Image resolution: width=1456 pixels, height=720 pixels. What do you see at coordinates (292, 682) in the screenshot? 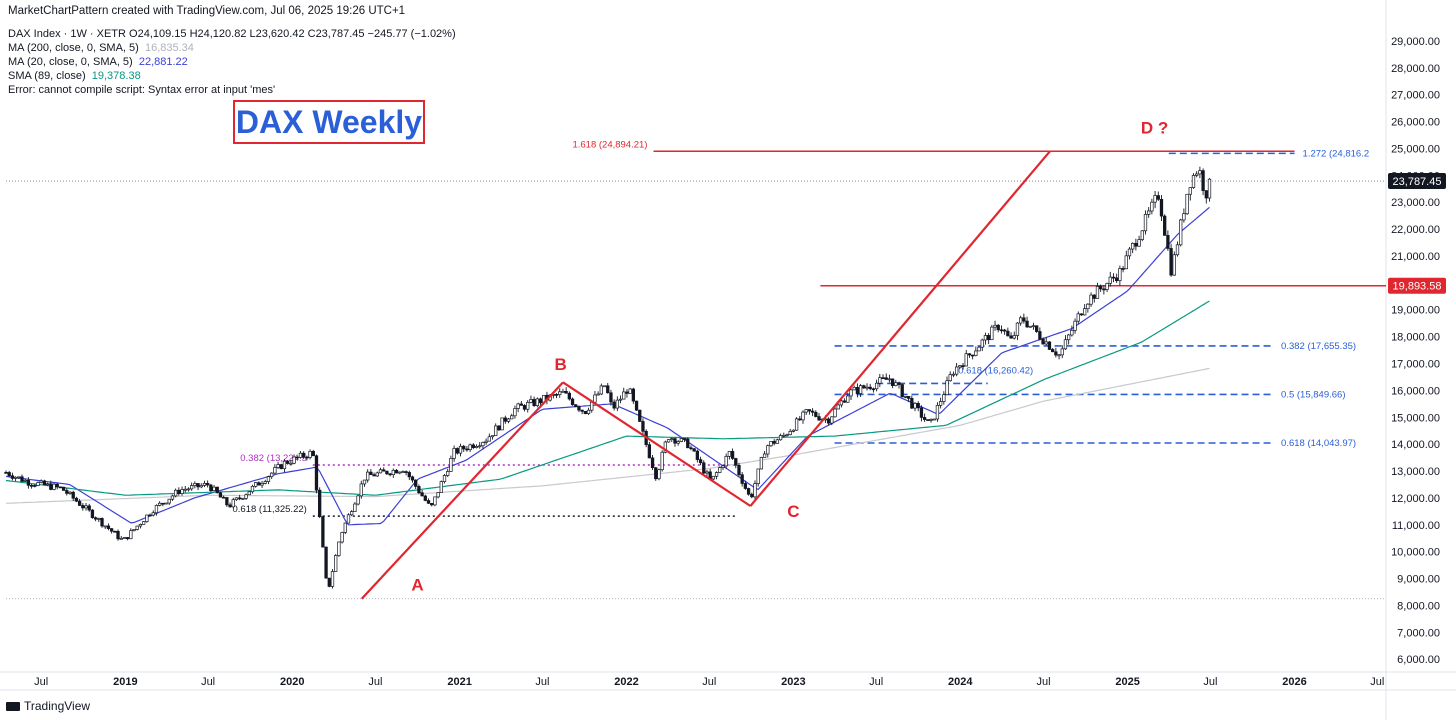
I see `x-tick-label: 2020` at bounding box center [292, 682].